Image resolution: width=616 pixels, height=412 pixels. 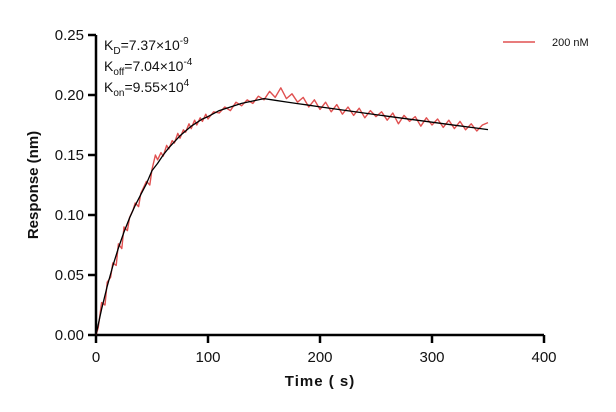 I want to click on y-tick-label: 0.25, so click(x=69, y=35).